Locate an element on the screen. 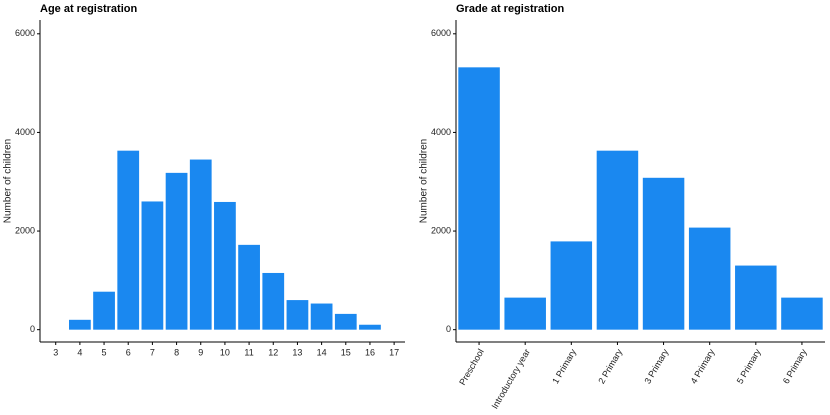 The height and width of the screenshot is (415, 830). x-tick-label: 17 is located at coordinates (394, 352).